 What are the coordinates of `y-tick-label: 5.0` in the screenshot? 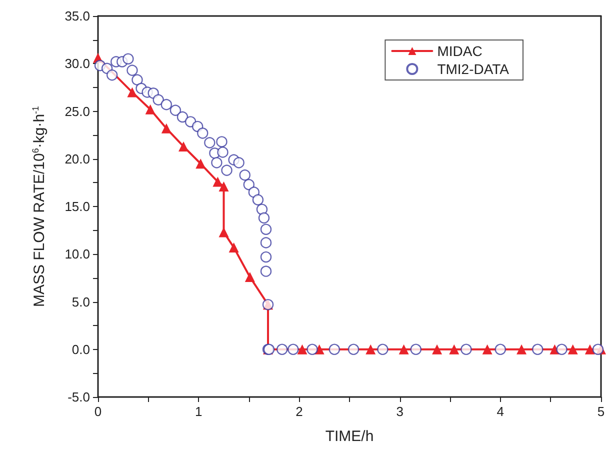 It's located at (81, 302).